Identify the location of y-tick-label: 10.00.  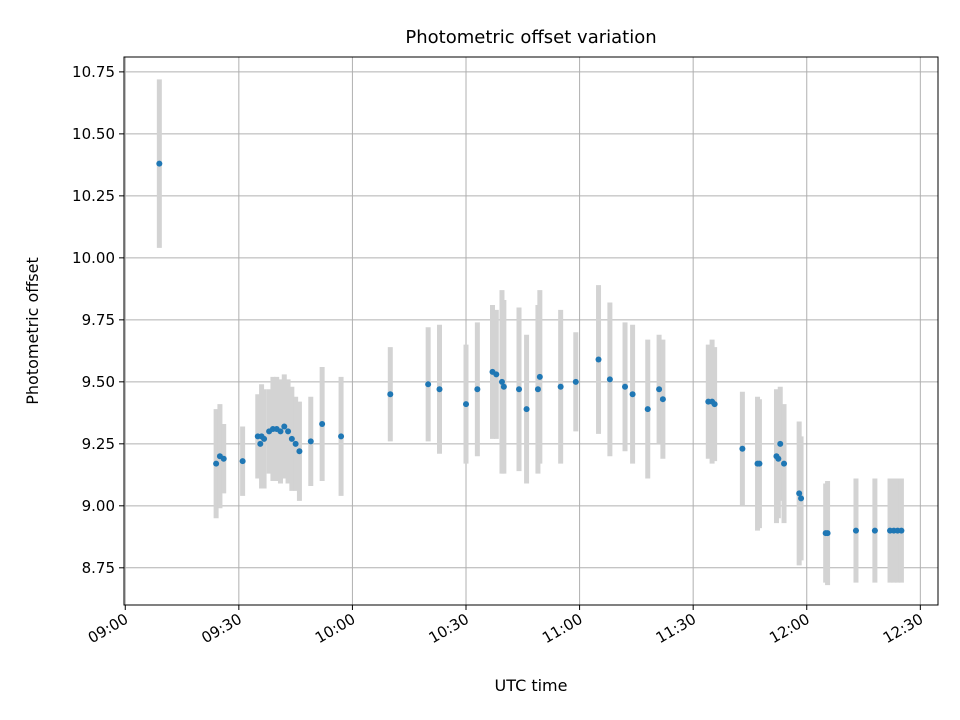
(93, 258).